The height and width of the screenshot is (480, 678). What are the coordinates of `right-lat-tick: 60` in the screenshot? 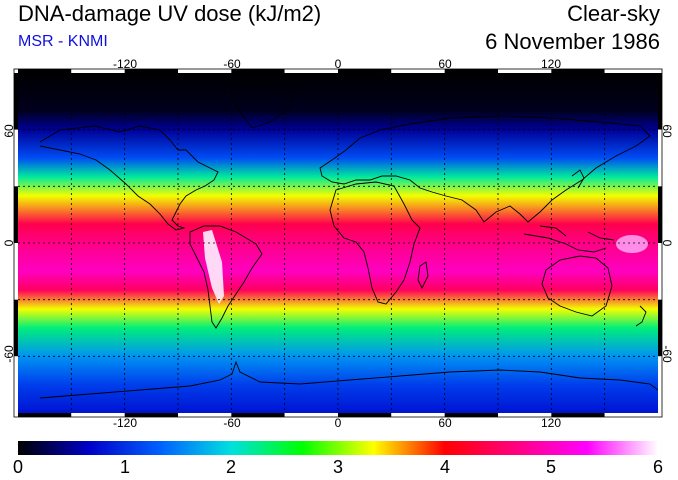 It's located at (667, 131).